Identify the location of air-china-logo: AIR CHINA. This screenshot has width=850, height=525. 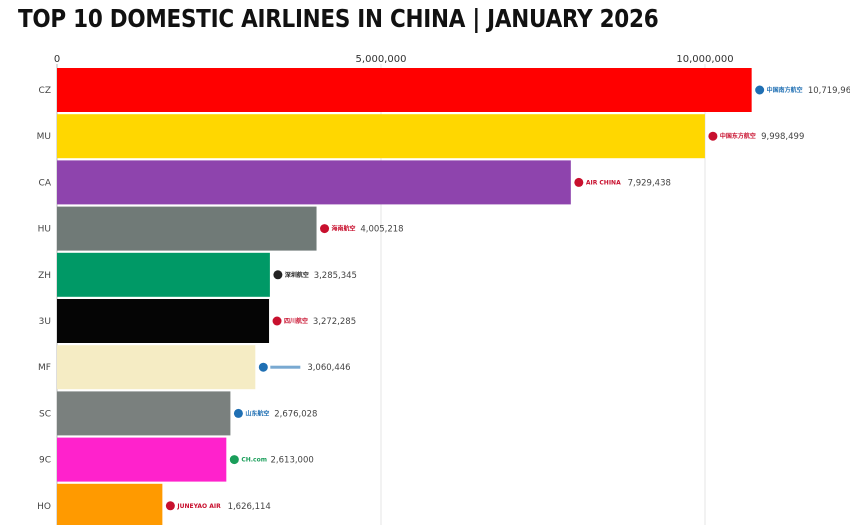
(597, 182).